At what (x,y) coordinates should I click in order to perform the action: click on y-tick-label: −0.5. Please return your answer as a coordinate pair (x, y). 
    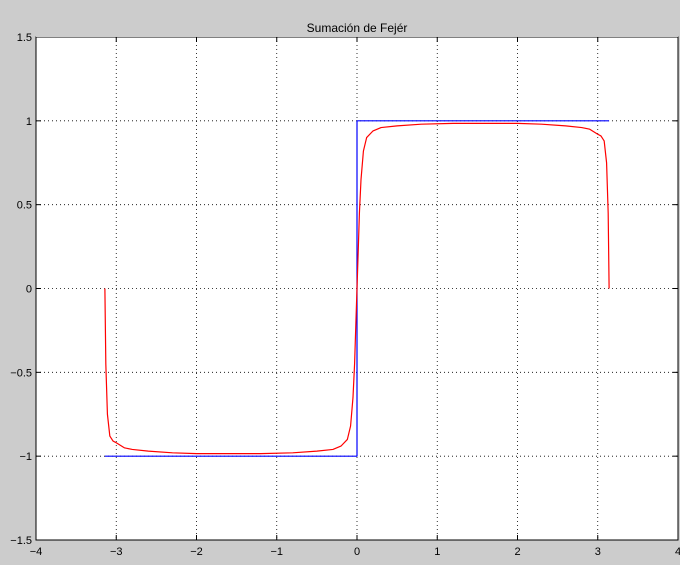
    Looking at the image, I should click on (21, 373).